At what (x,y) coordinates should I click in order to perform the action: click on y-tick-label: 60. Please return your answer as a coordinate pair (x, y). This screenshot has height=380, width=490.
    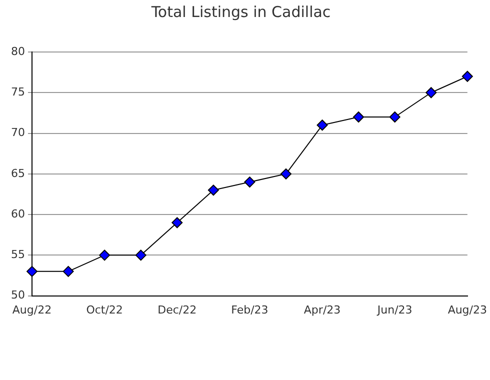
    Looking at the image, I should click on (17, 213).